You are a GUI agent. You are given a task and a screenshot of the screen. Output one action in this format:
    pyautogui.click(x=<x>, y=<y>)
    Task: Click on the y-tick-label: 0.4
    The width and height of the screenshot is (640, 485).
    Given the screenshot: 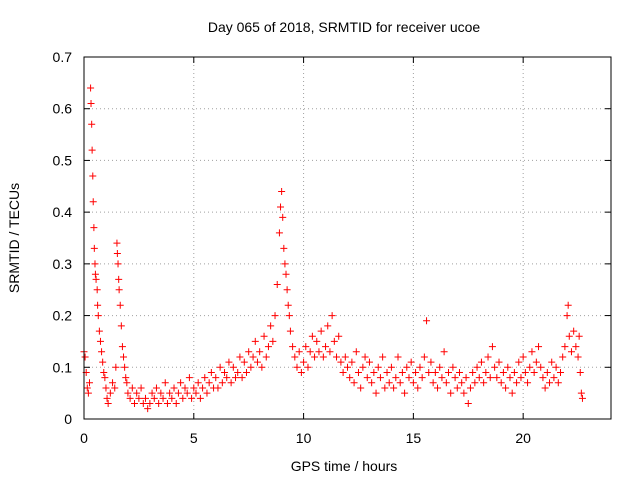 What is the action you would take?
    pyautogui.click(x=63, y=212)
    